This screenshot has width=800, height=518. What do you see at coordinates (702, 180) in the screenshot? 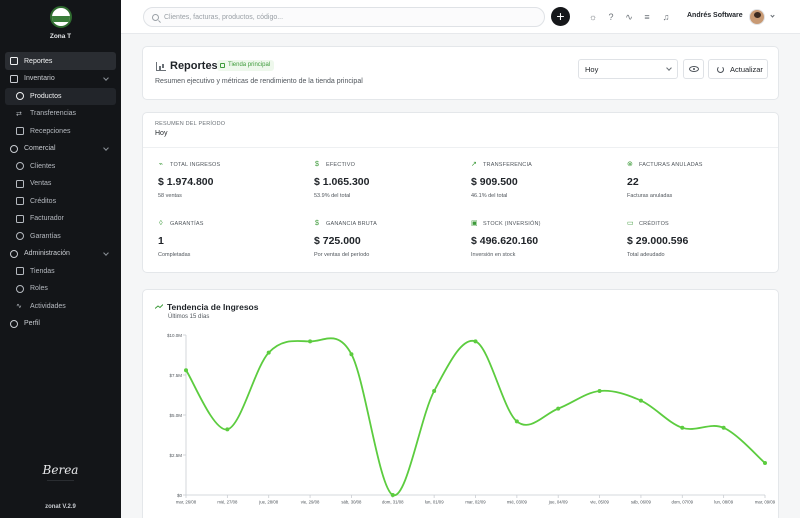
I see `metric-facturas-anuladas: ⊗ FACTURAS ANULADAS 22 Facturas anuladas` at bounding box center [702, 180].